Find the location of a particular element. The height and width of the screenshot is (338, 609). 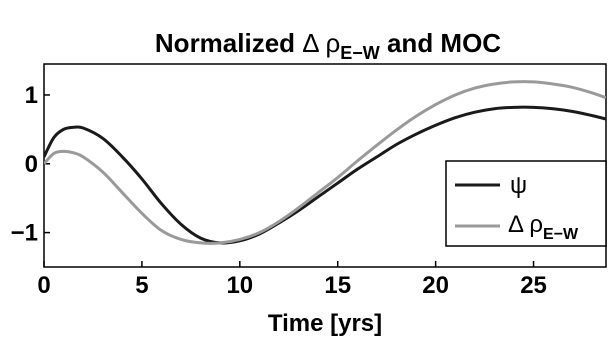

chart-title-symbol: Δ ρ is located at coordinates (321, 43).